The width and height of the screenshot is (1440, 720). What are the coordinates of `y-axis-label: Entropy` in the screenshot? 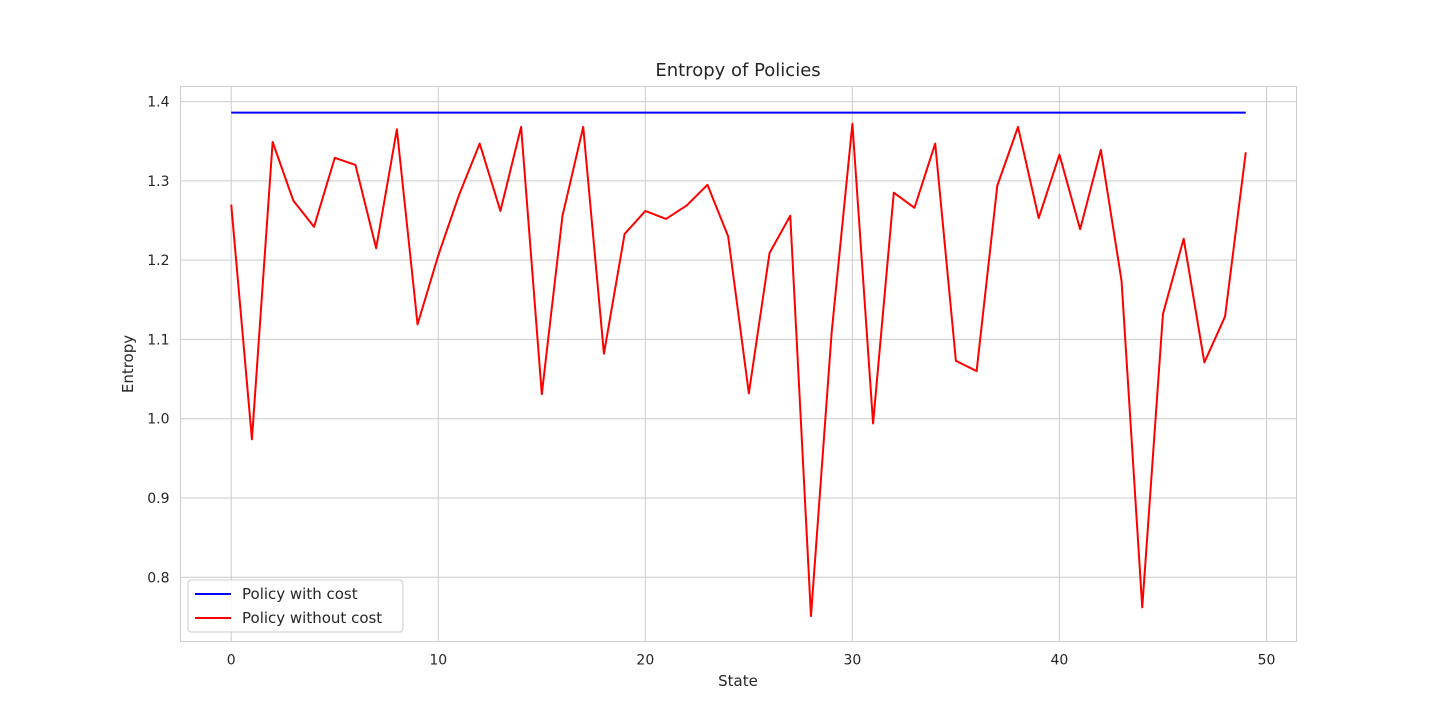 It's located at (128, 364).